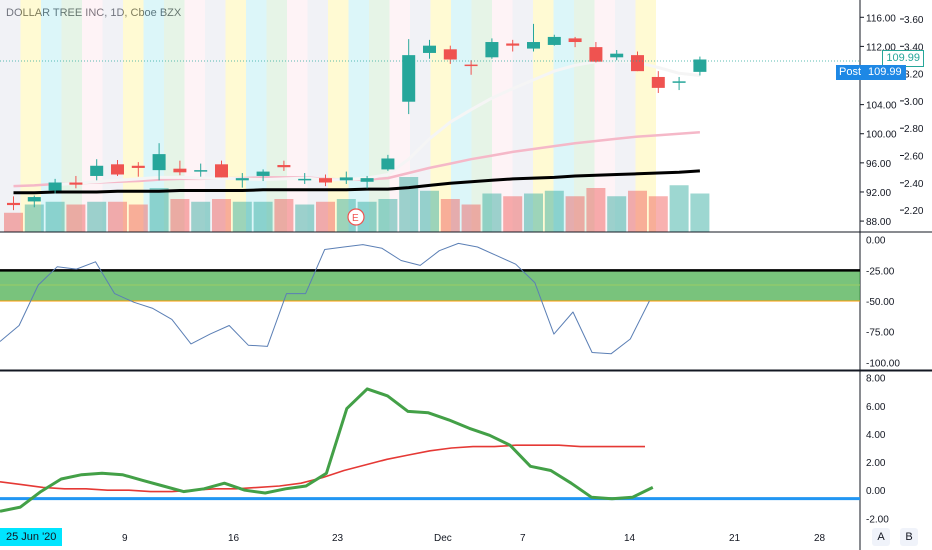  Describe the element at coordinates (356, 217) in the screenshot. I see `earnings-marker-circle` at that location.